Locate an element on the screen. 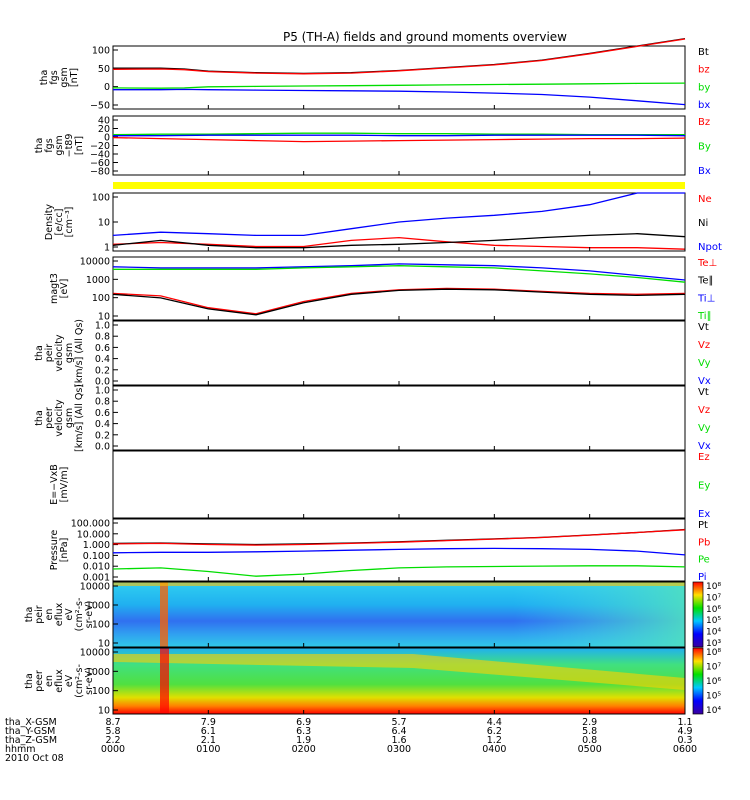 This screenshot has width=750, height=800. ephemeris-value: 0200 is located at coordinates (304, 749).